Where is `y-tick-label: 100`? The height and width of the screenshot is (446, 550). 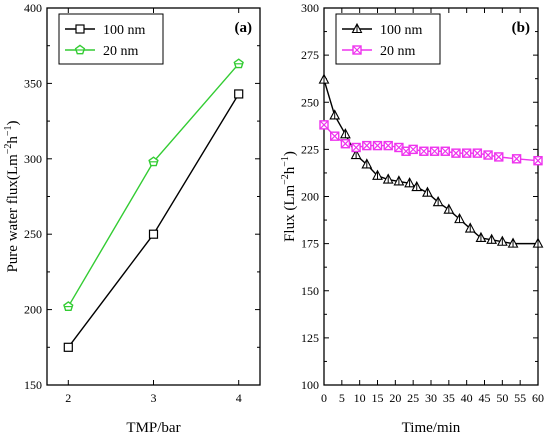
y-tick-label: 100 is located at coordinates (310, 385).